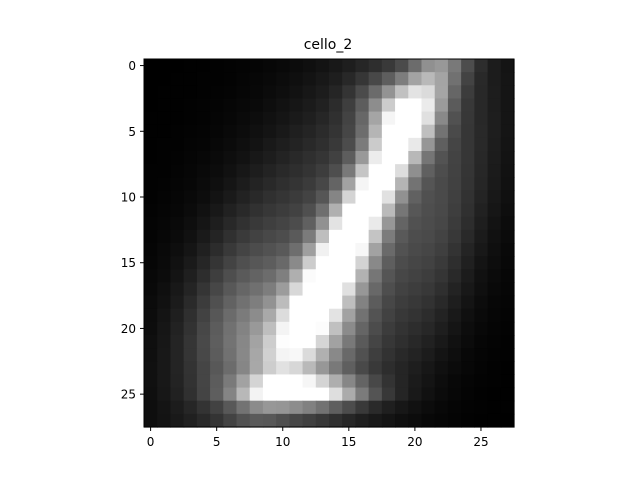  What do you see at coordinates (151, 442) in the screenshot?
I see `x-tick-label: 0` at bounding box center [151, 442].